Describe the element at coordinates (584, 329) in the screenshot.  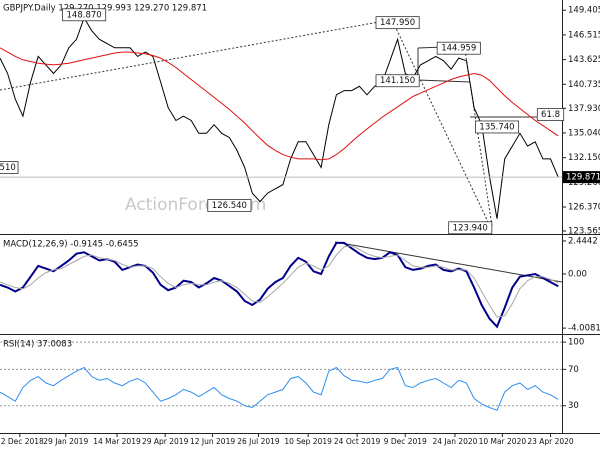
I see `y-tick-label: -4.0081` at that location.